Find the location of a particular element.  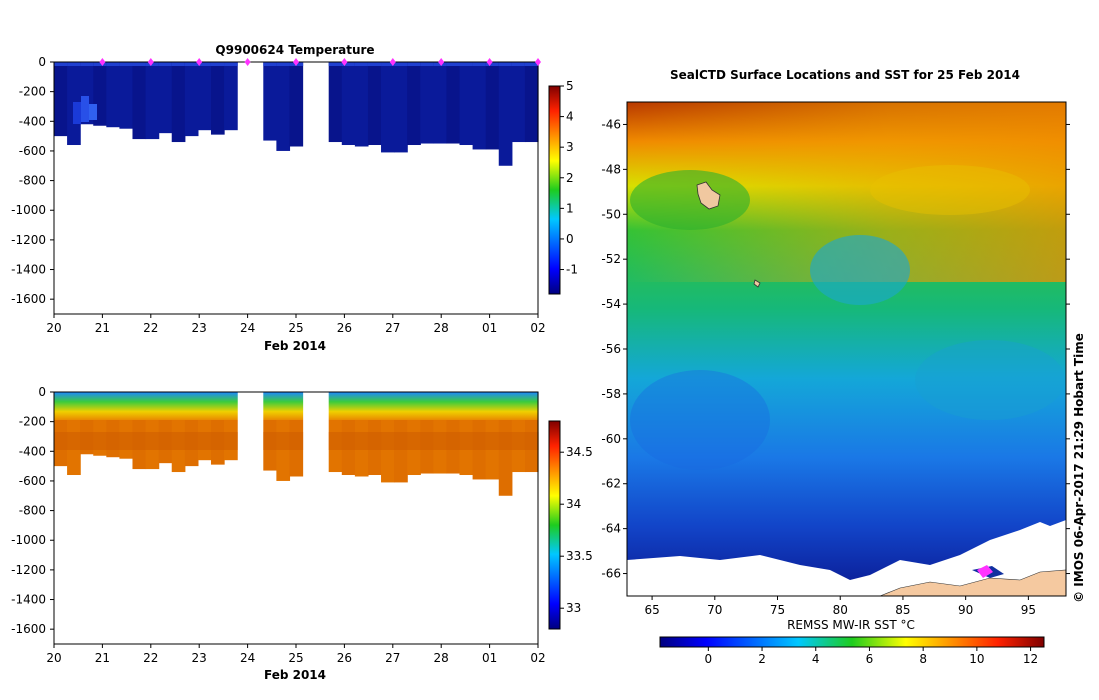

sst-colorbar-ticks: 0 2 4 6 8 10 12 is located at coordinates (871, 656).